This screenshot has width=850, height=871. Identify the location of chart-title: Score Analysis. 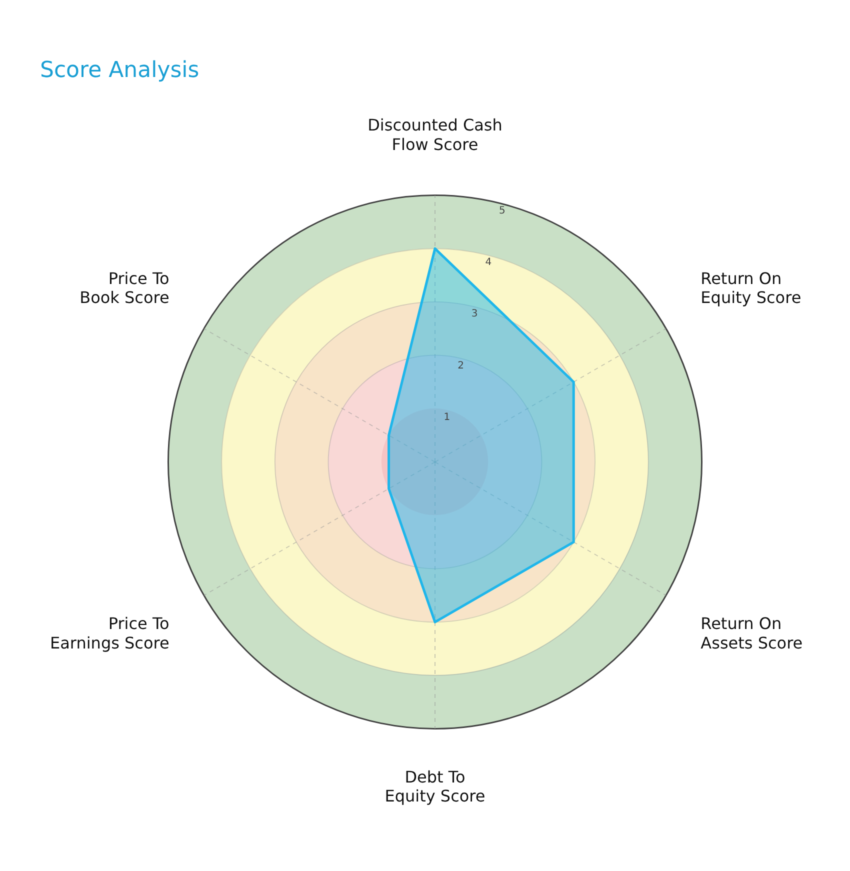
(120, 70).